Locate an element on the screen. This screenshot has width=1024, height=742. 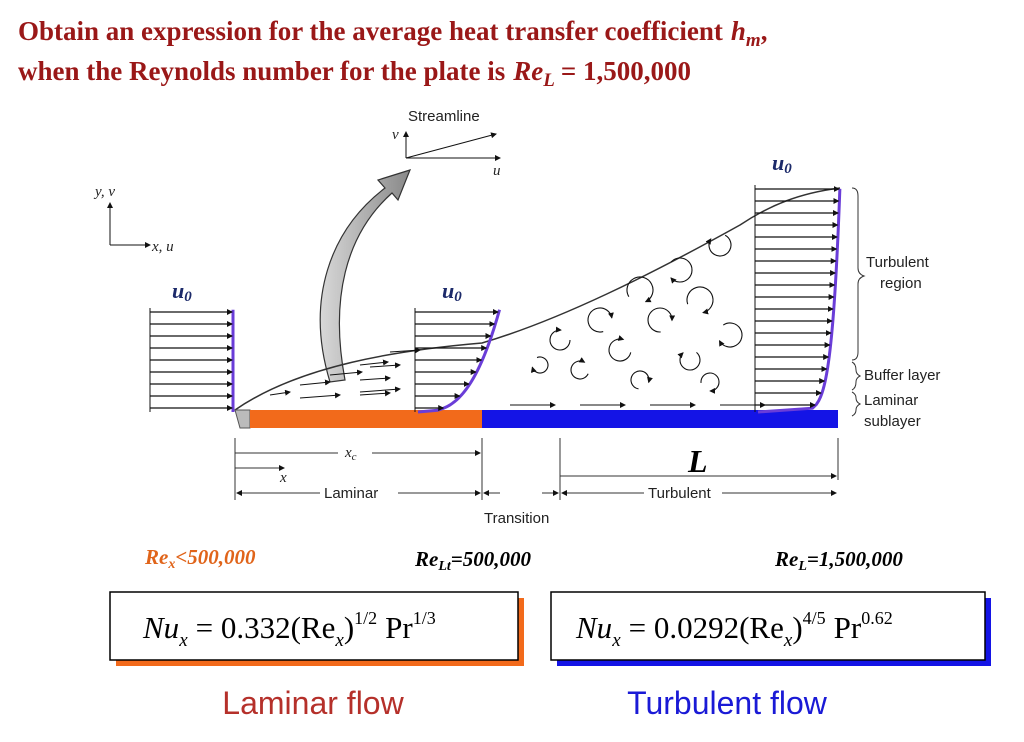
laminar-condition: Rex<500,000 is located at coordinates (200, 558).